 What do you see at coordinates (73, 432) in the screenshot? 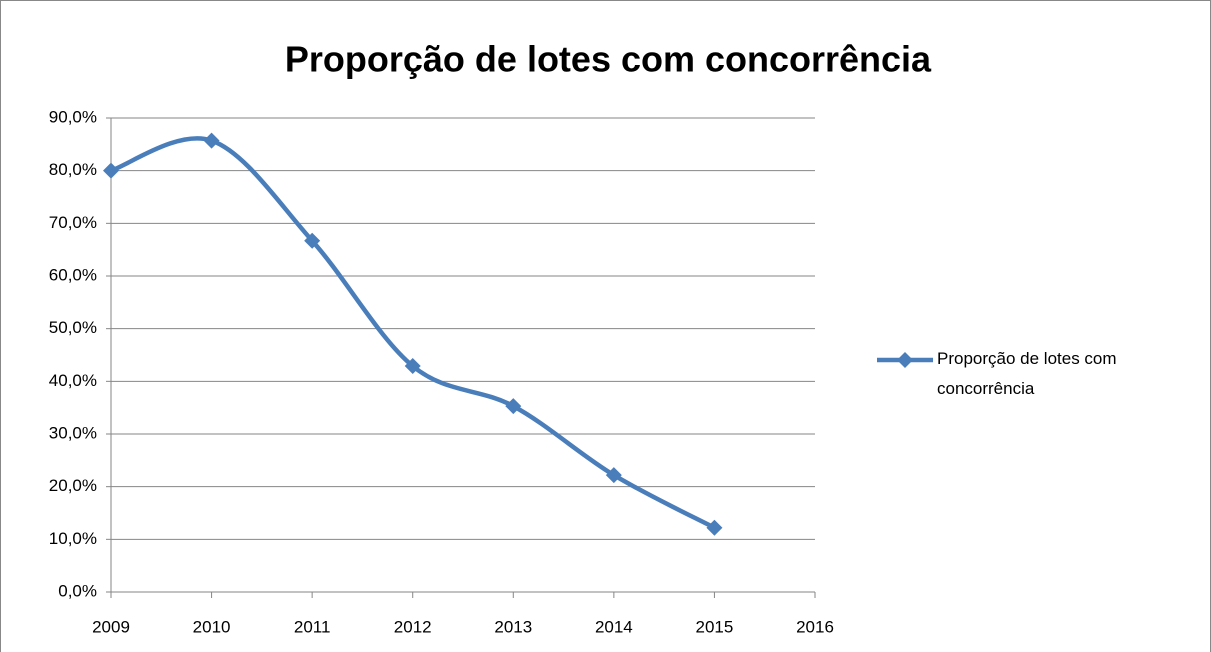
I see `y-tick-label: 30,0%` at bounding box center [73, 432].